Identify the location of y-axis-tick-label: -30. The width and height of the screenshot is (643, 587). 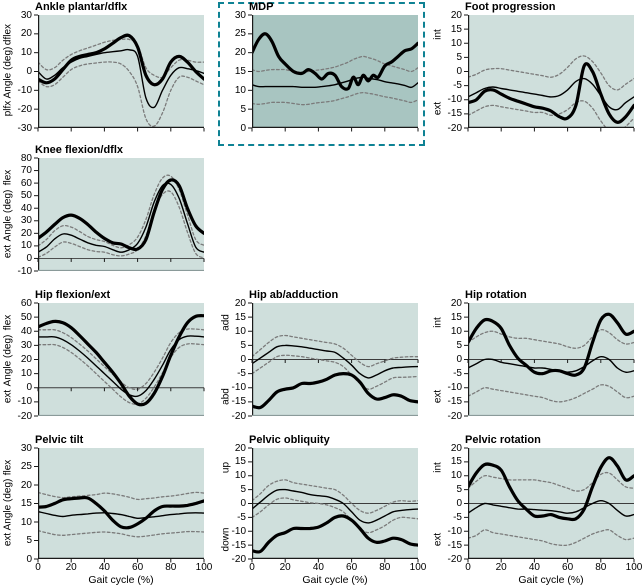
(24, 128).